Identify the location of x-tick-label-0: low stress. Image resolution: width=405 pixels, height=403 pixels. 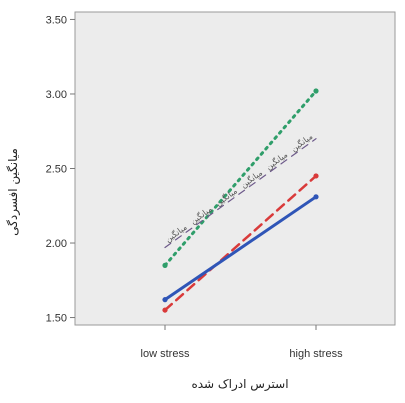
(165, 354).